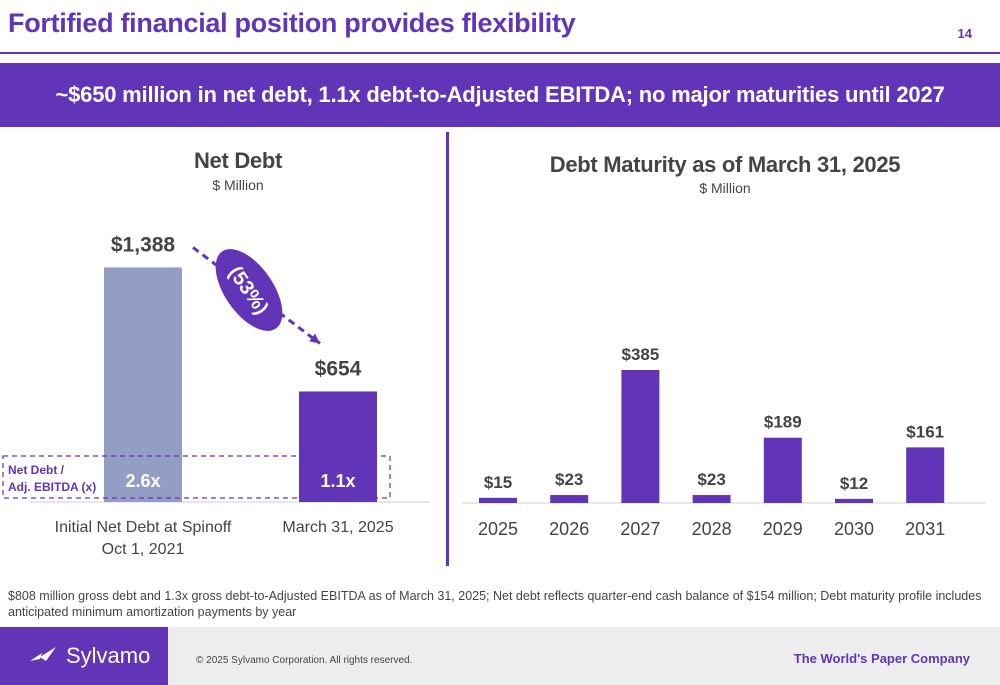 The width and height of the screenshot is (1000, 685). What do you see at coordinates (314, 338) in the screenshot?
I see `change-arrowhead` at bounding box center [314, 338].